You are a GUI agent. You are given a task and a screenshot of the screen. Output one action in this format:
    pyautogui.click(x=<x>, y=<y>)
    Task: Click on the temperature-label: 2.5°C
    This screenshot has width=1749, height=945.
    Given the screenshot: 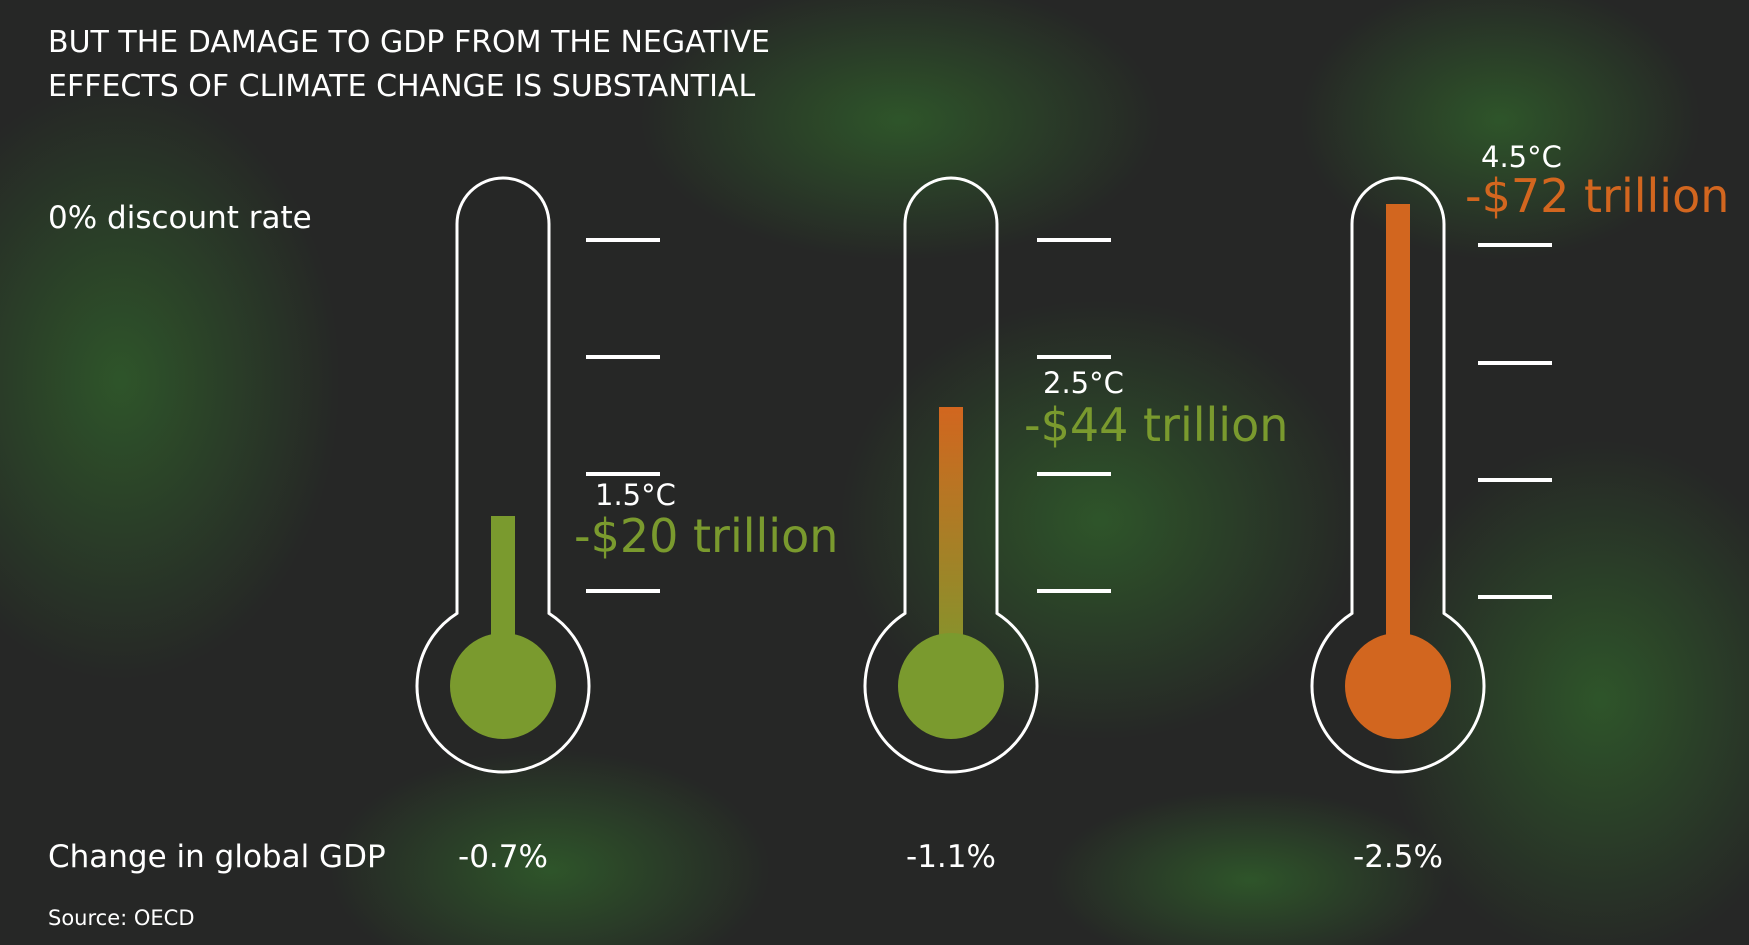 What is the action you would take?
    pyautogui.click(x=1083, y=383)
    